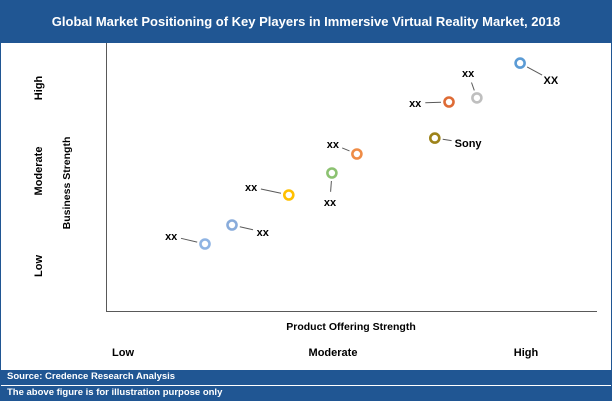 Image resolution: width=612 pixels, height=401 pixels. I want to click on footer-source: Source: Credence Research Analysis, so click(91, 376).